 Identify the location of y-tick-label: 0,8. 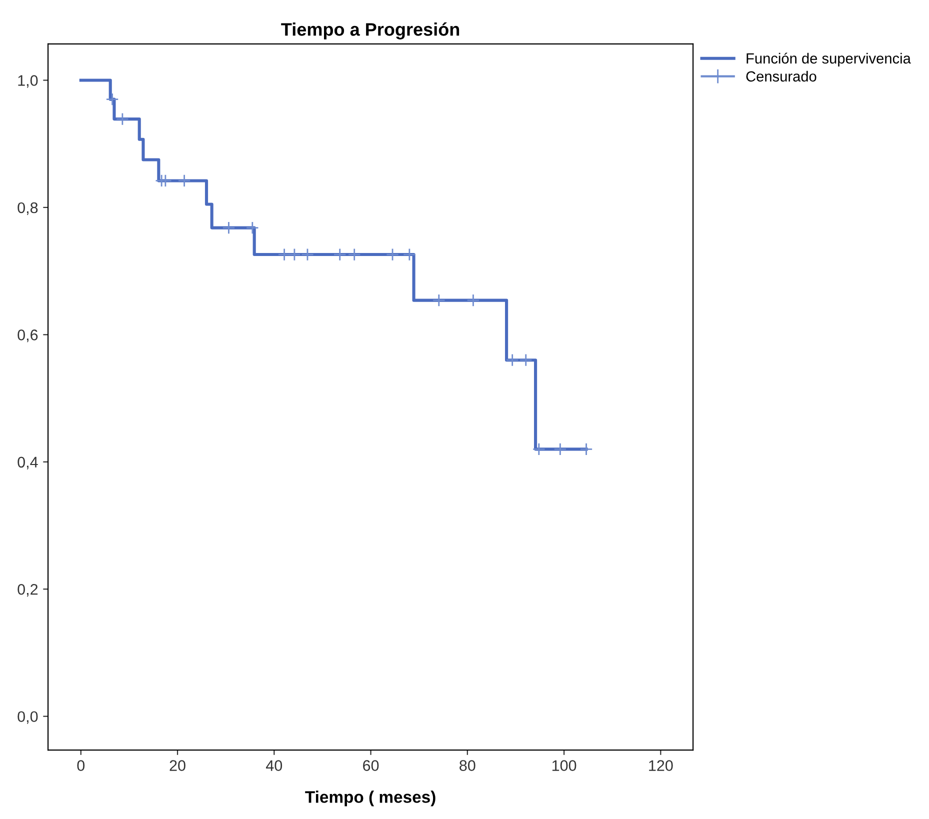
(28, 208).